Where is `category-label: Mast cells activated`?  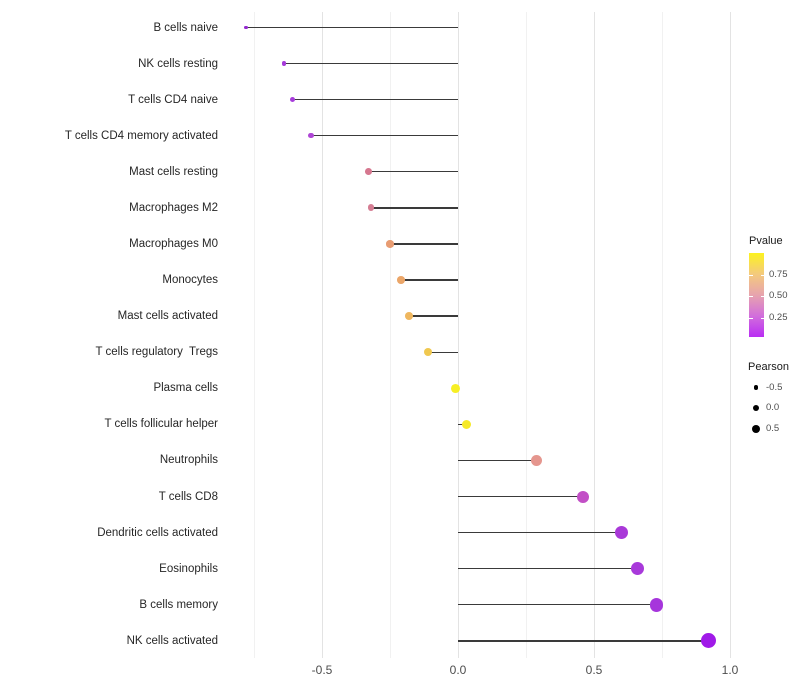 category-label: Mast cells activated is located at coordinates (167, 316).